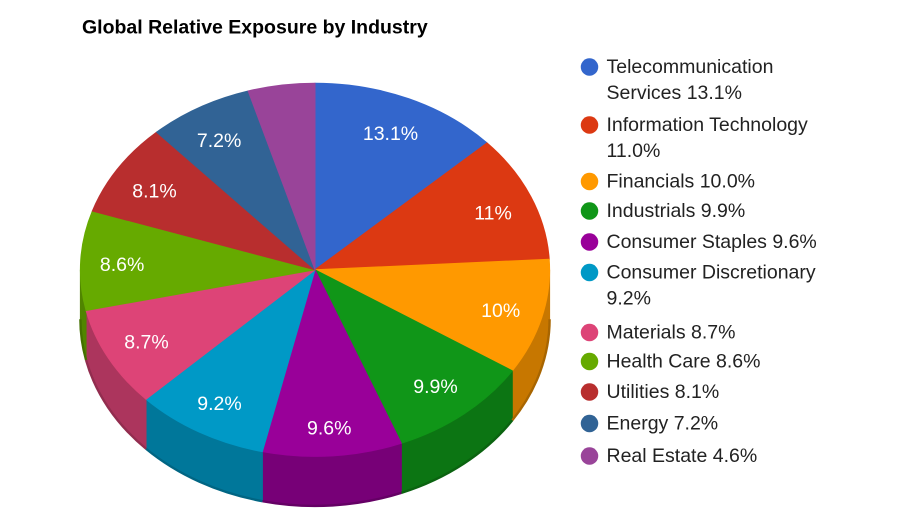 The width and height of the screenshot is (906, 527). I want to click on svg-text: Industrials 9.9%, so click(676, 211).